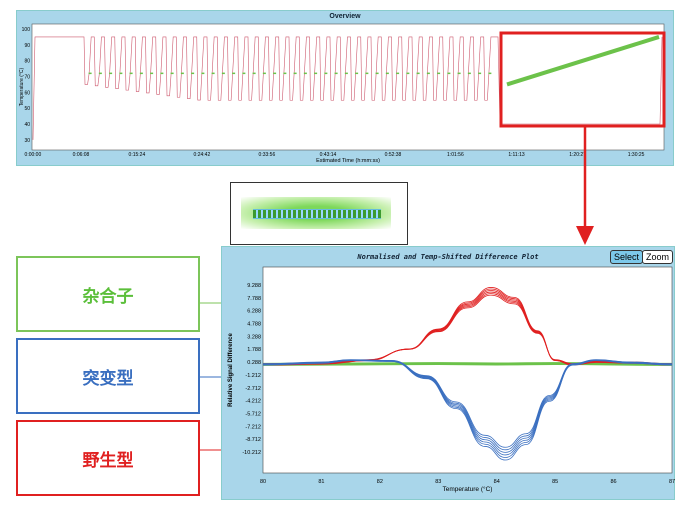 Image resolution: width=694 pixels, height=507 pixels. What do you see at coordinates (497, 482) in the screenshot?
I see `x-tick-label: 84` at bounding box center [497, 482].